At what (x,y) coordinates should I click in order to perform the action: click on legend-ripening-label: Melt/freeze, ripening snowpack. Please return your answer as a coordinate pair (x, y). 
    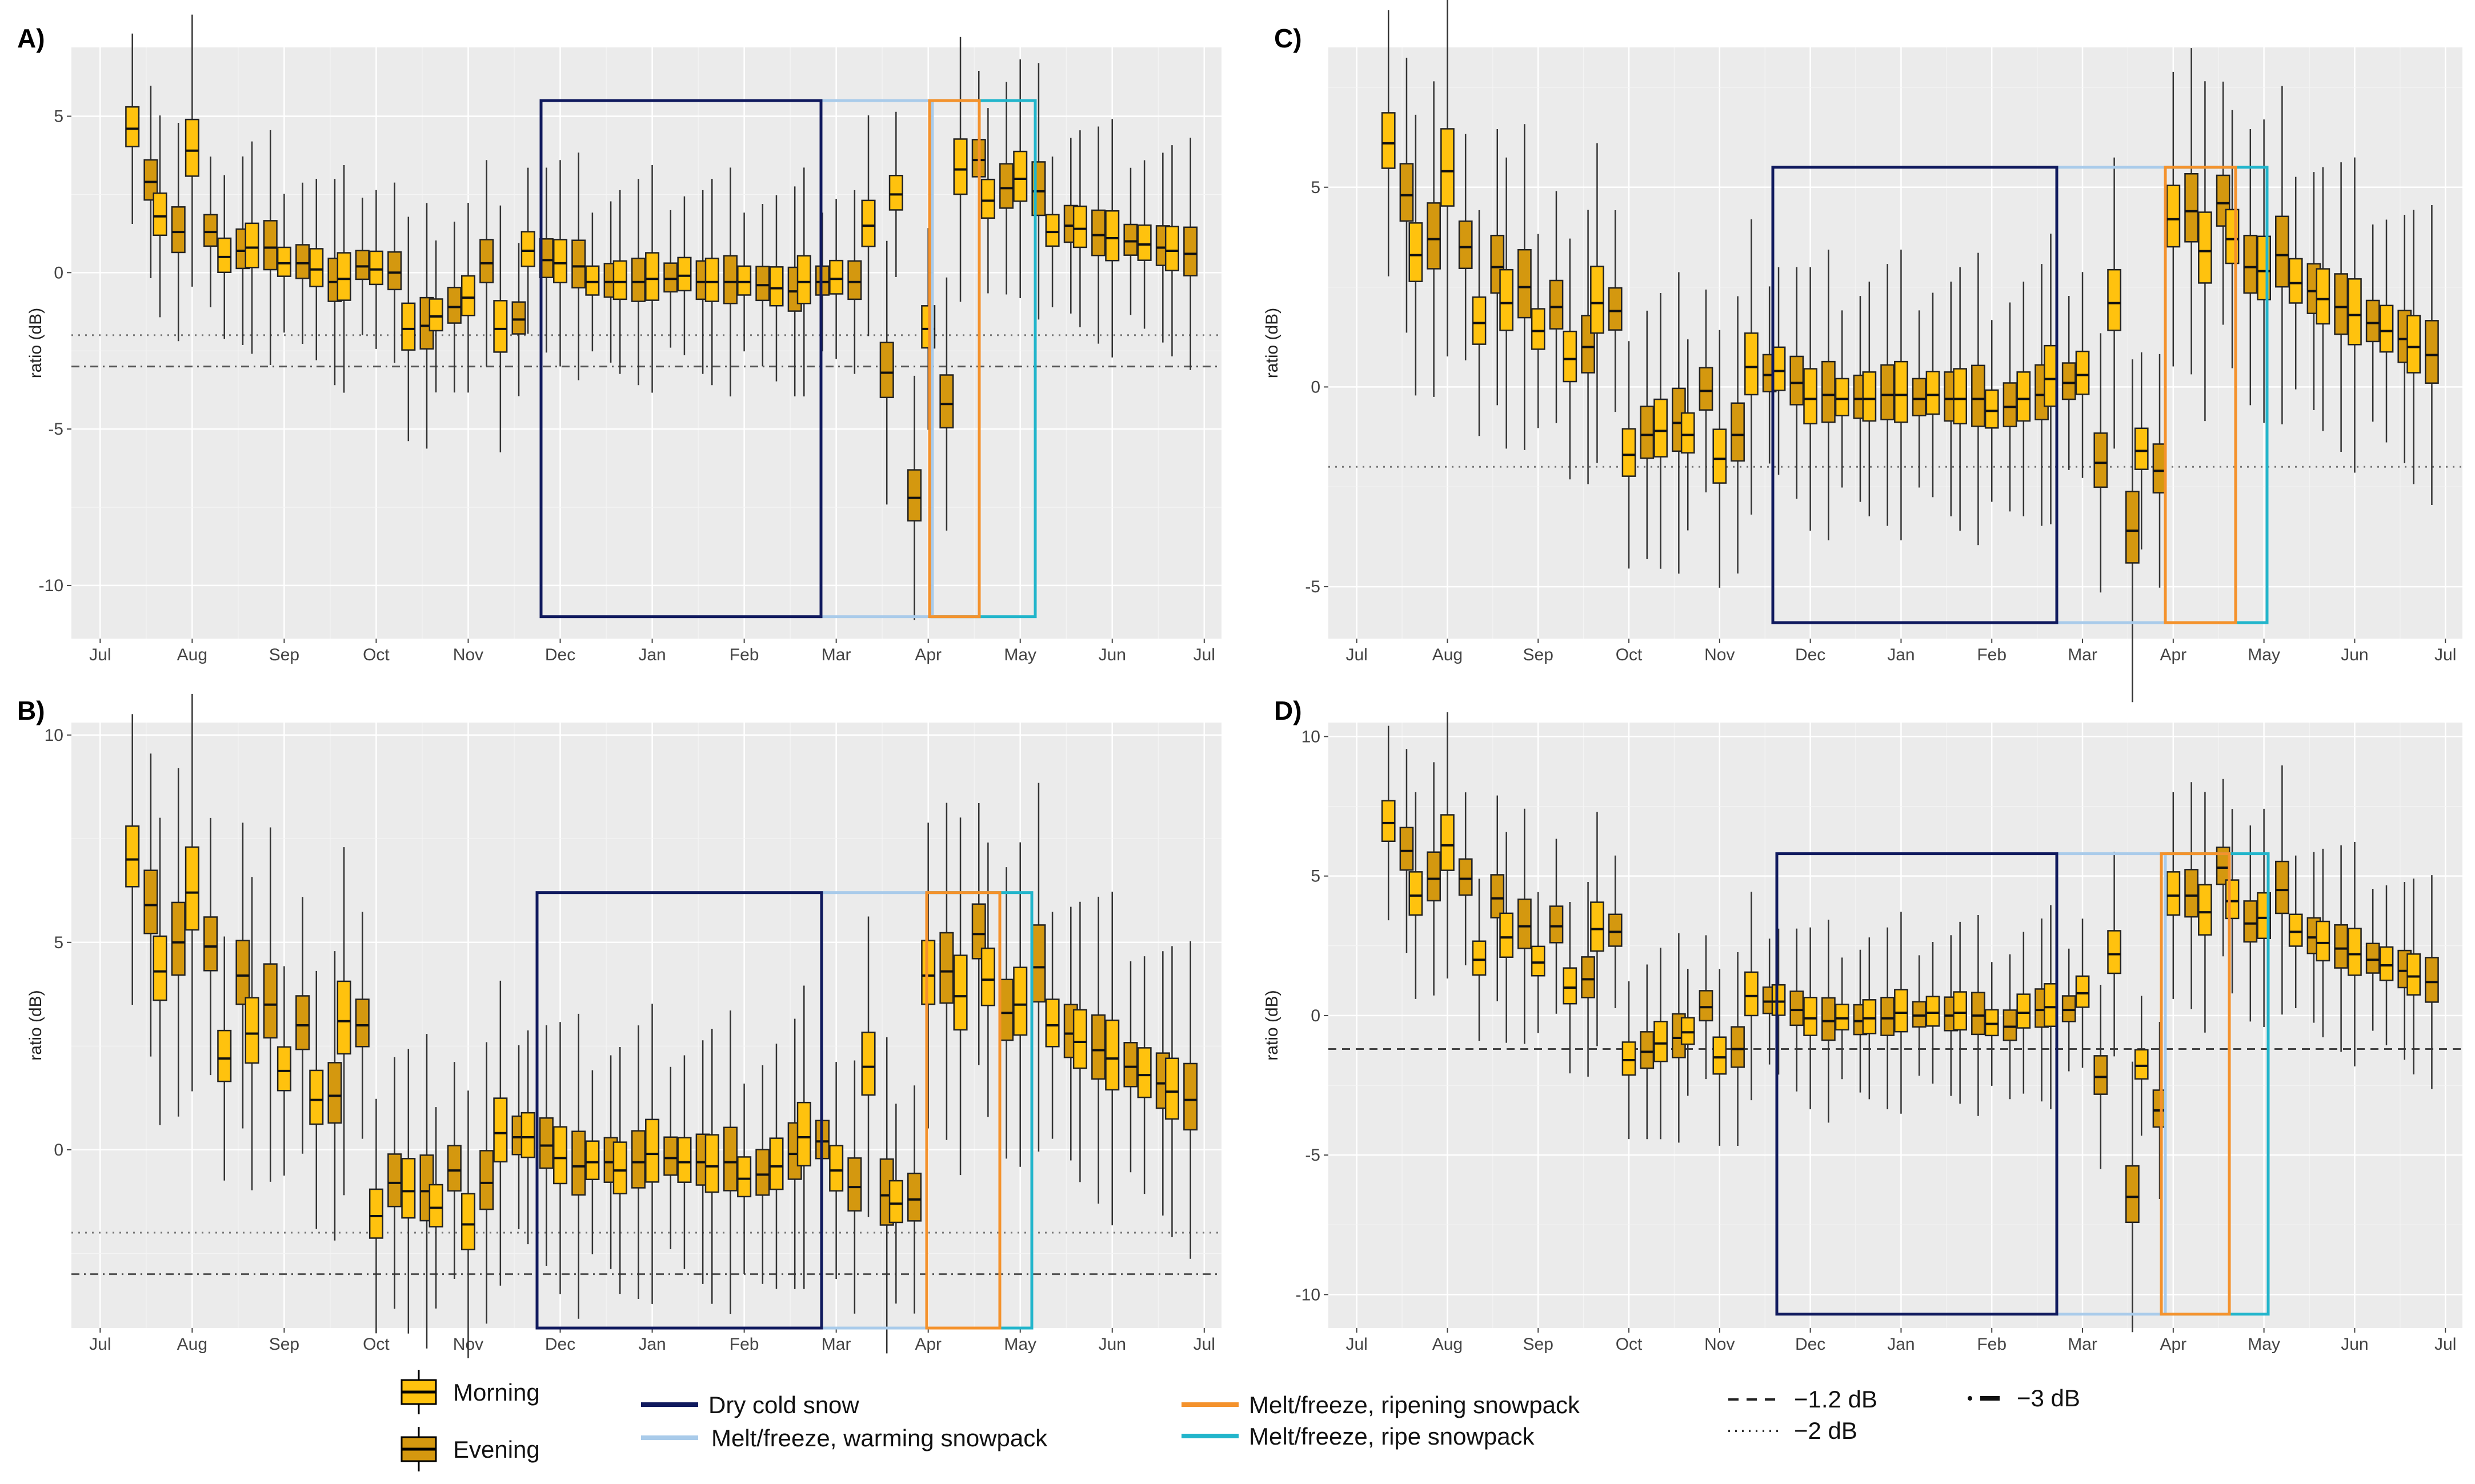
    Looking at the image, I should click on (1414, 1404).